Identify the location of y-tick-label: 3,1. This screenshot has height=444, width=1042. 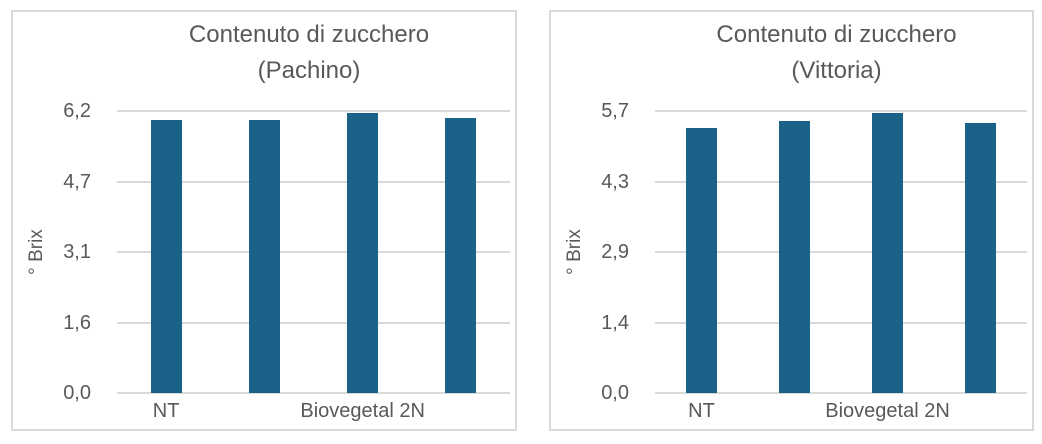
(77, 252).